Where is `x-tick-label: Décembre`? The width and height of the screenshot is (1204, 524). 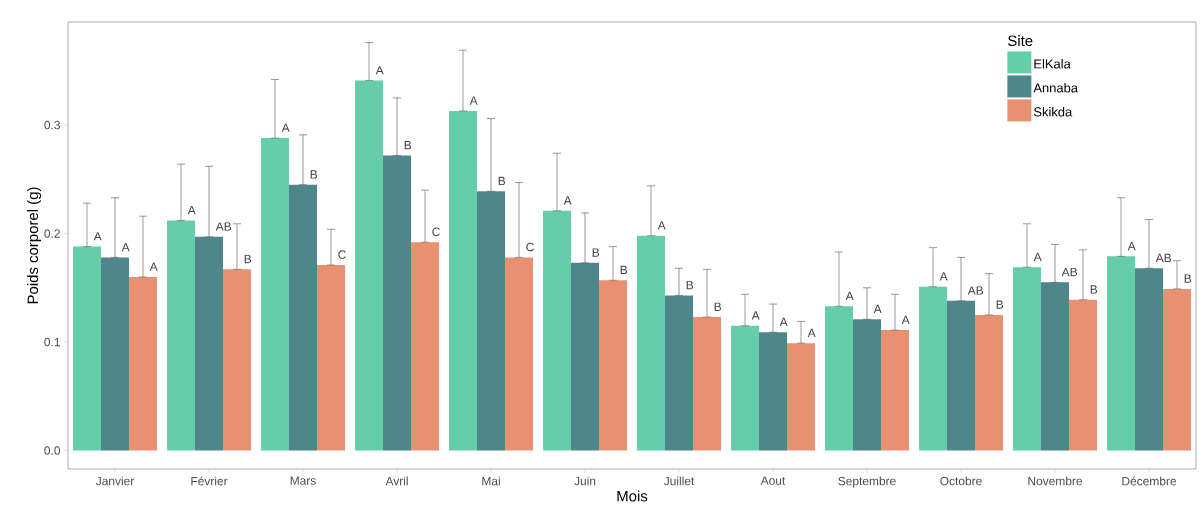
x-tick-label: Décembre is located at coordinates (1149, 481).